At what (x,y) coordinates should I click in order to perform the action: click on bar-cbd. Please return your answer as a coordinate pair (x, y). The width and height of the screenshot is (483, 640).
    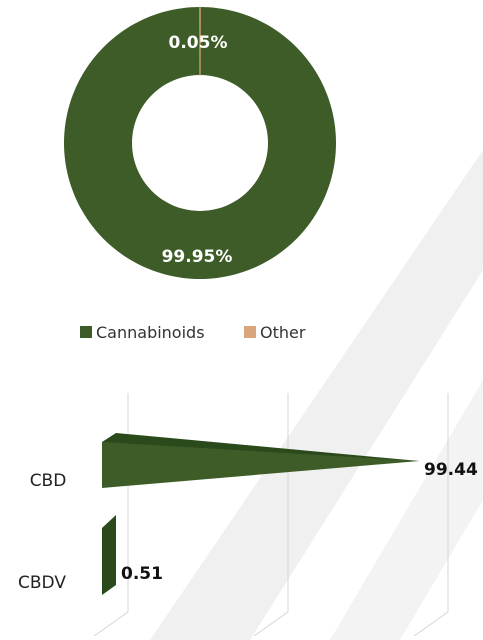
    Looking at the image, I should click on (261, 465).